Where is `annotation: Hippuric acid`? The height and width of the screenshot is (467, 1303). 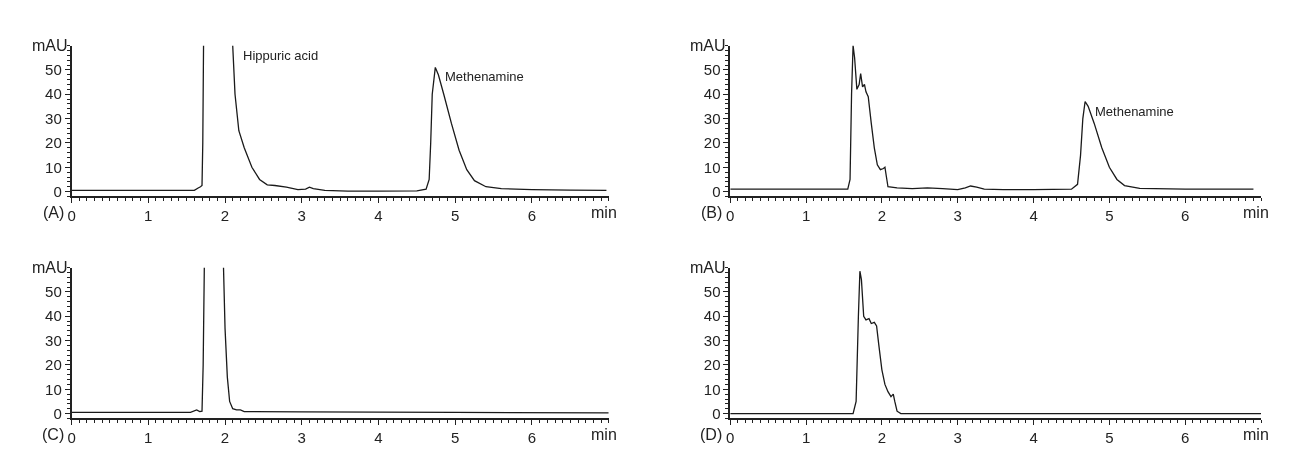
annotation: Hippuric acid is located at coordinates (281, 55).